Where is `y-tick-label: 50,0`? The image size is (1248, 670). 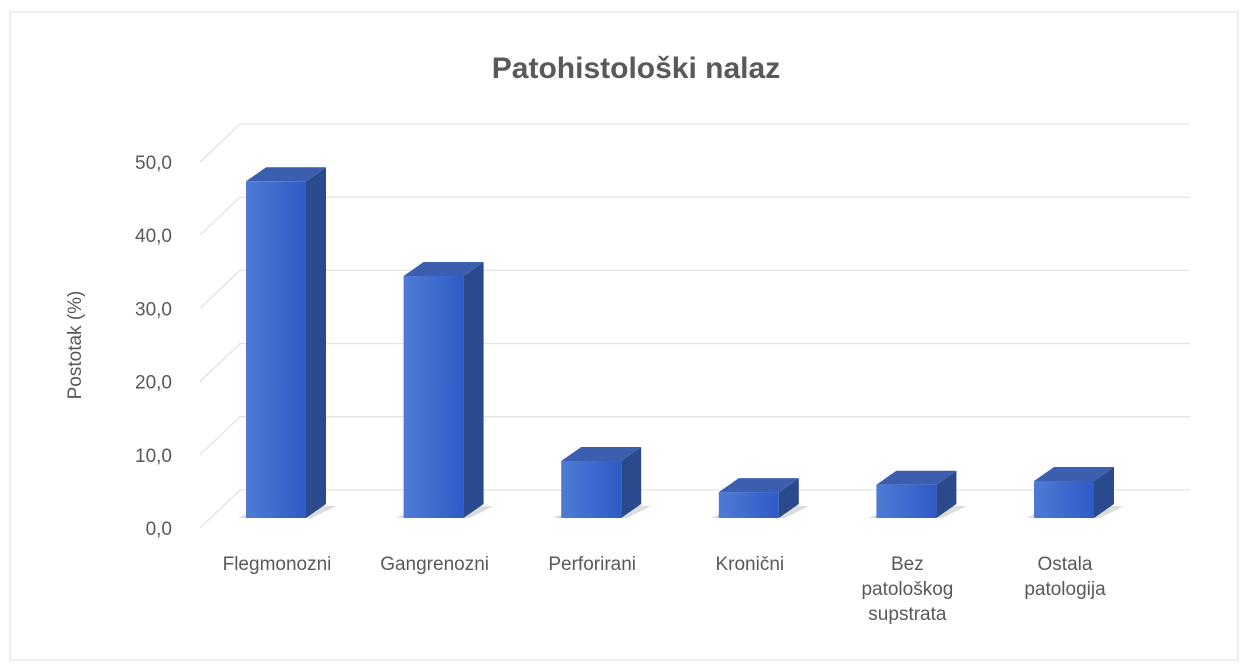
y-tick-label: 50,0 is located at coordinates (153, 163).